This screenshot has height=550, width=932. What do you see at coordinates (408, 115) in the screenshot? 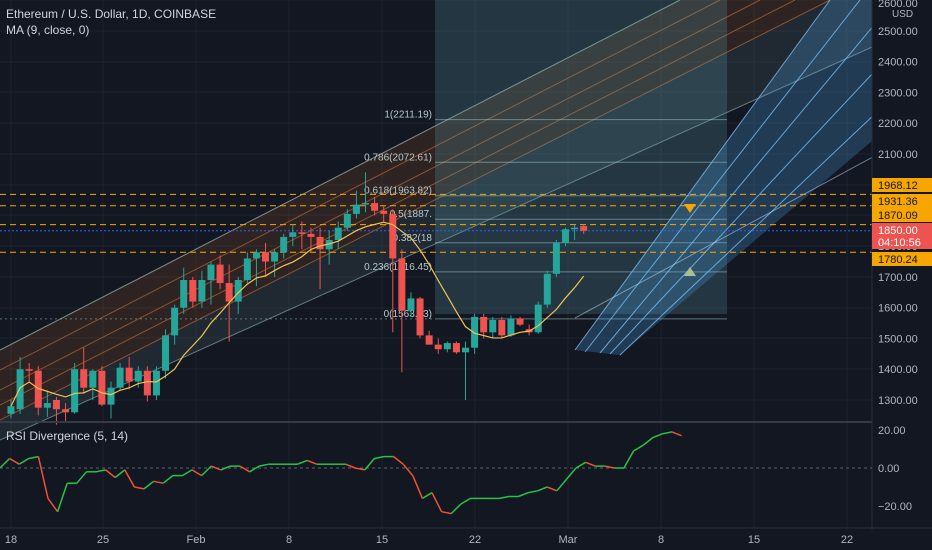
I see `fib-label: 1(2211.19)` at bounding box center [408, 115].